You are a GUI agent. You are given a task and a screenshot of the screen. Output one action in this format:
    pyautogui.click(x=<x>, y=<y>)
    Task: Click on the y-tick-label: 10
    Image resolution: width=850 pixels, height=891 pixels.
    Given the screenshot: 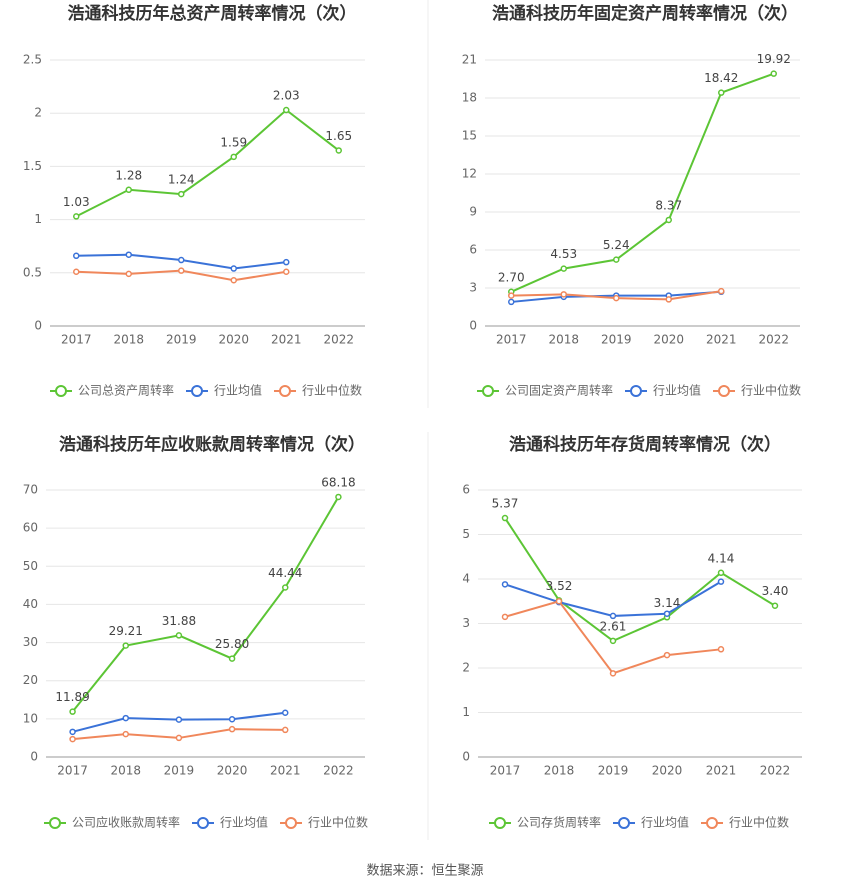 What is the action you would take?
    pyautogui.click(x=30, y=718)
    